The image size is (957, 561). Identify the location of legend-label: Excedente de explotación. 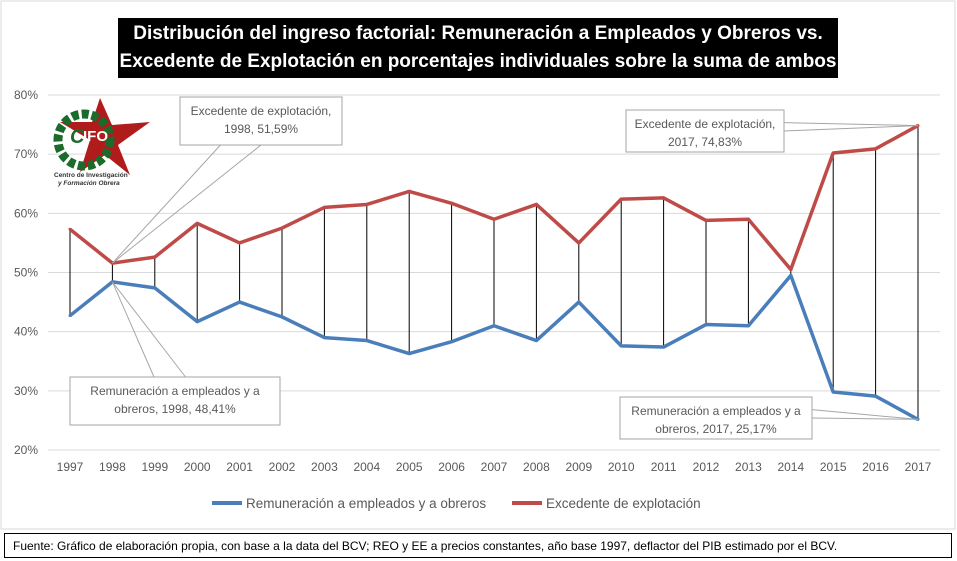
(623, 503).